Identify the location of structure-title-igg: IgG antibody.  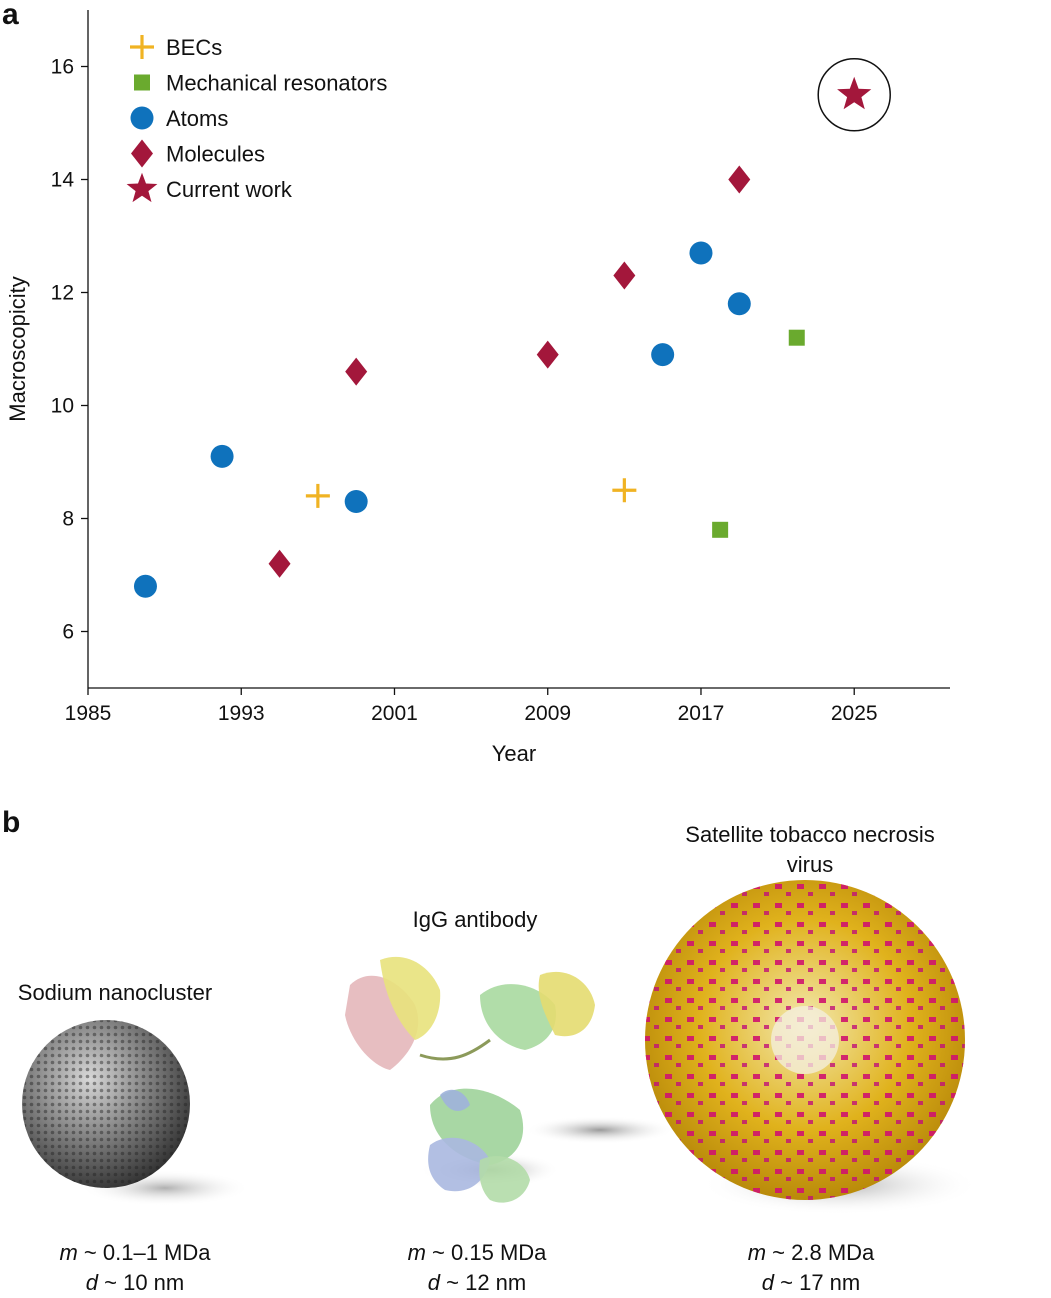
(475, 919).